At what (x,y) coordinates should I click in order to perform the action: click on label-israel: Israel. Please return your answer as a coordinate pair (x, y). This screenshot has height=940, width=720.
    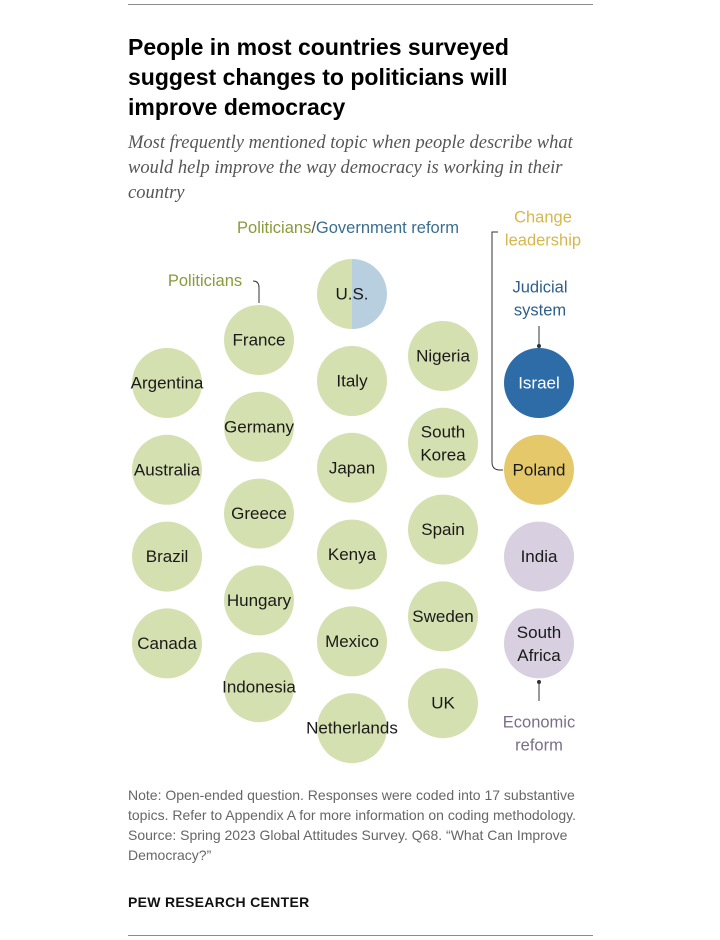
    Looking at the image, I should click on (539, 383).